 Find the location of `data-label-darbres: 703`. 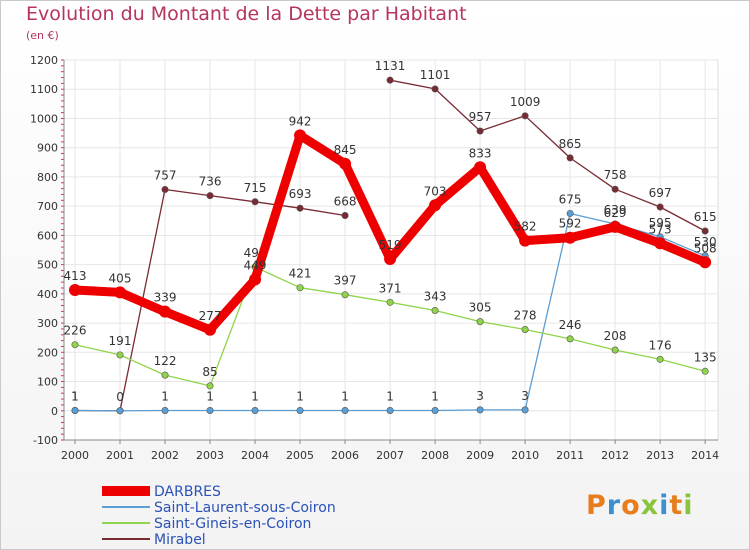

data-label-darbres: 703 is located at coordinates (435, 191).